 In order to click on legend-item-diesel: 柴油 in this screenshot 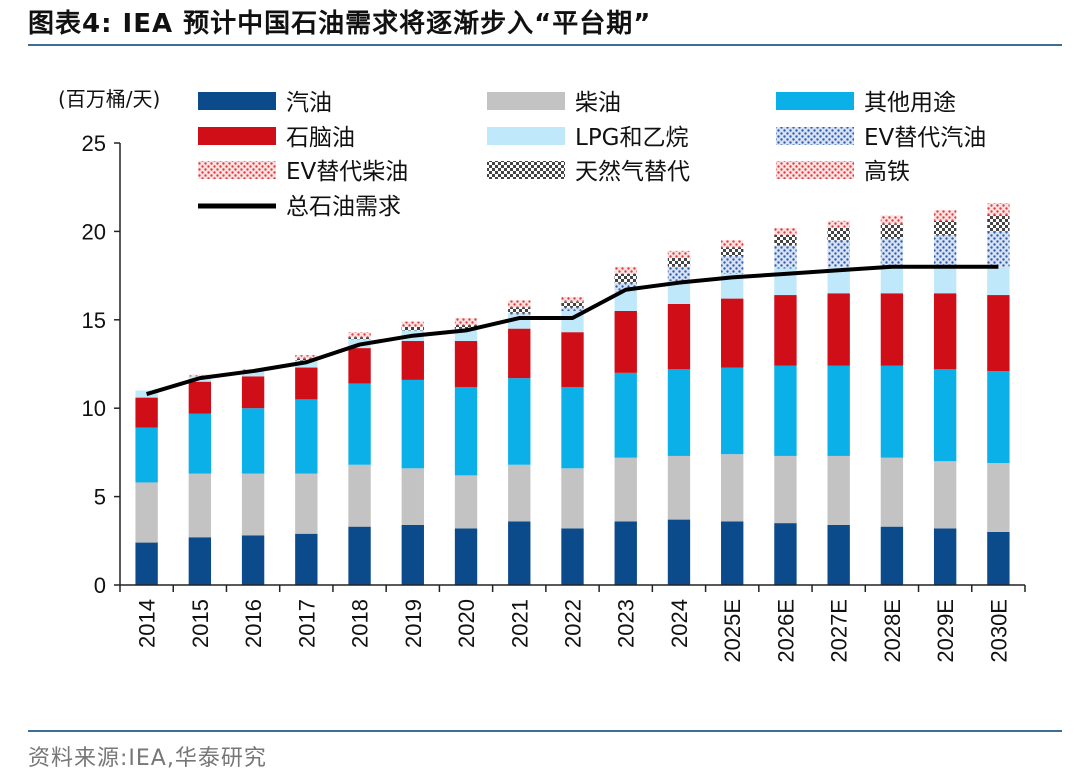, I will do `click(554, 103)`.